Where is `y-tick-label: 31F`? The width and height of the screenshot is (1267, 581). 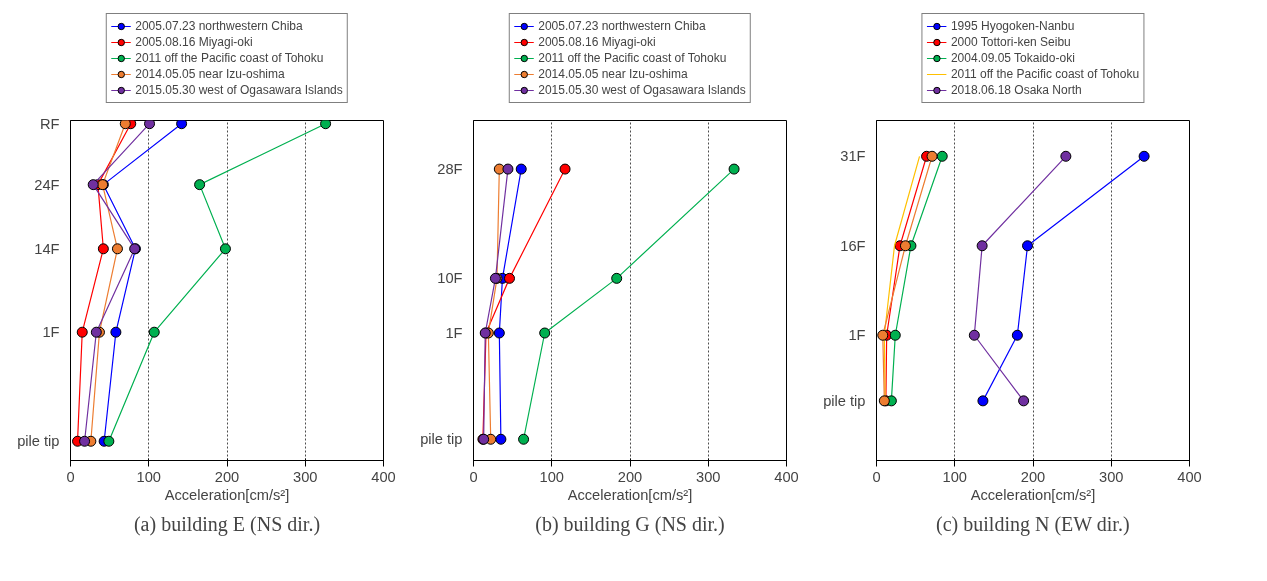 y-tick-label: 31F is located at coordinates (853, 156).